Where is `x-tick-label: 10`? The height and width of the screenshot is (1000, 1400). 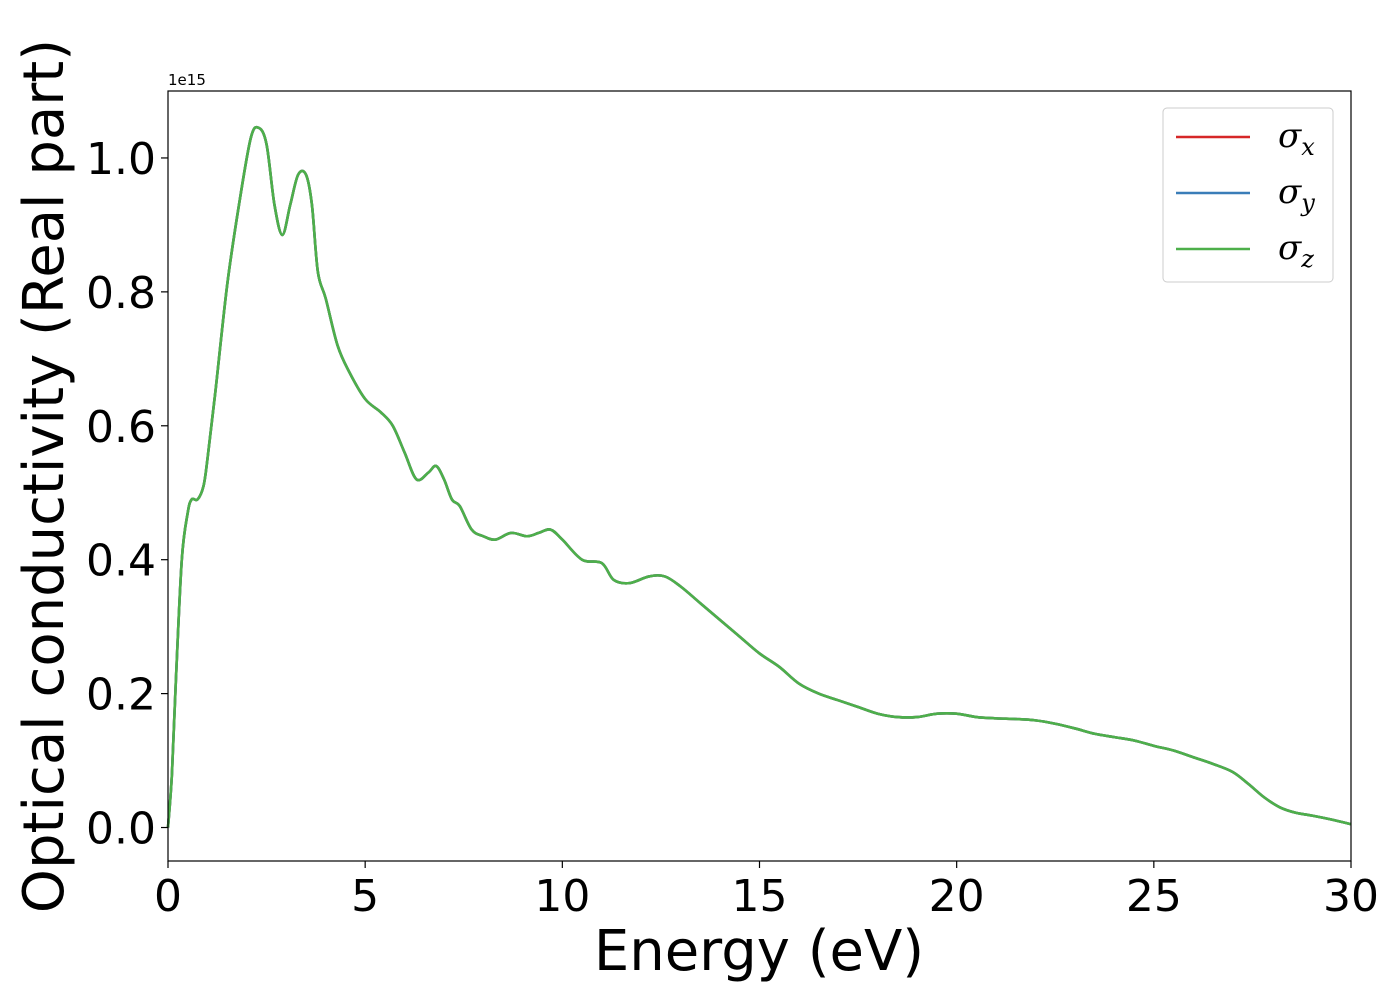
x-tick-label: 10 is located at coordinates (562, 896).